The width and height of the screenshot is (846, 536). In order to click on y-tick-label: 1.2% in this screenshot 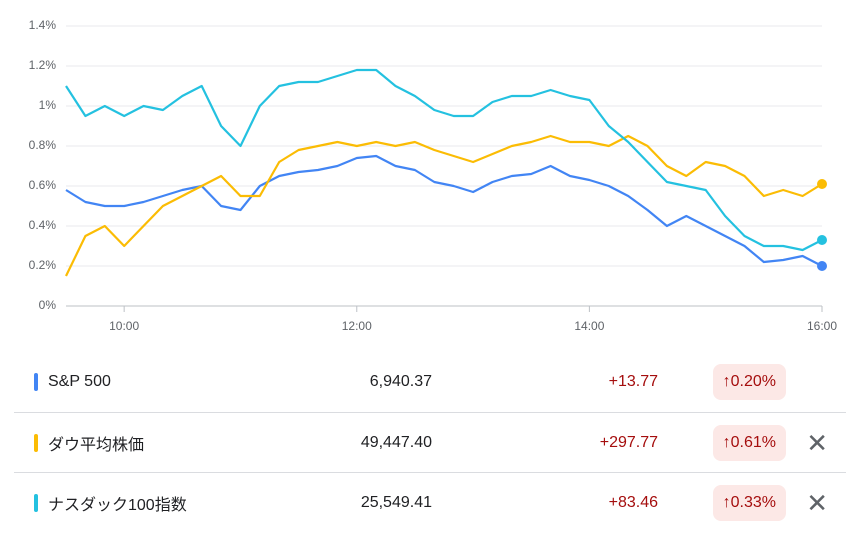, I will do `click(43, 65)`.